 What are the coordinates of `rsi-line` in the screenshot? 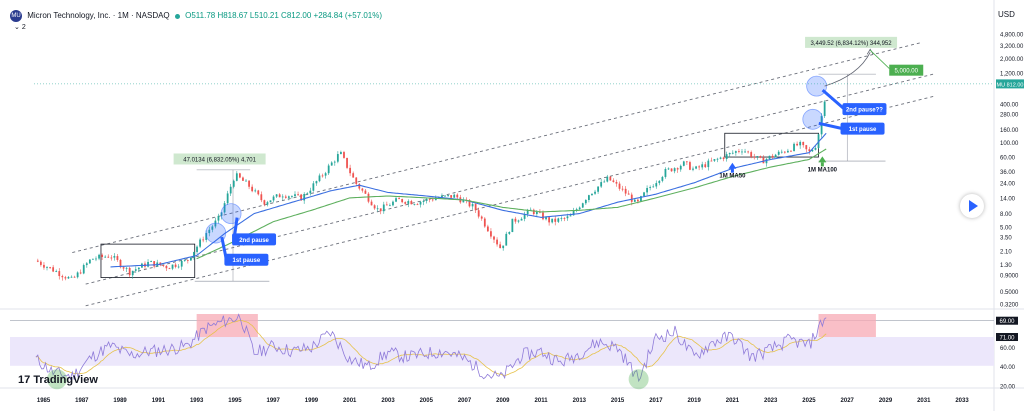 It's located at (431, 348).